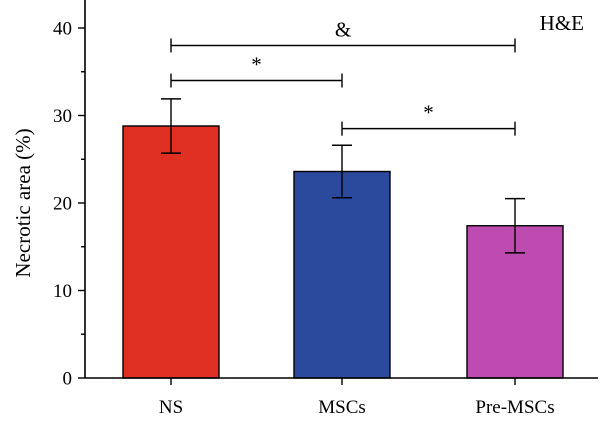 The height and width of the screenshot is (426, 600). Describe the element at coordinates (171, 126) in the screenshot. I see `error-bar-ns` at that location.